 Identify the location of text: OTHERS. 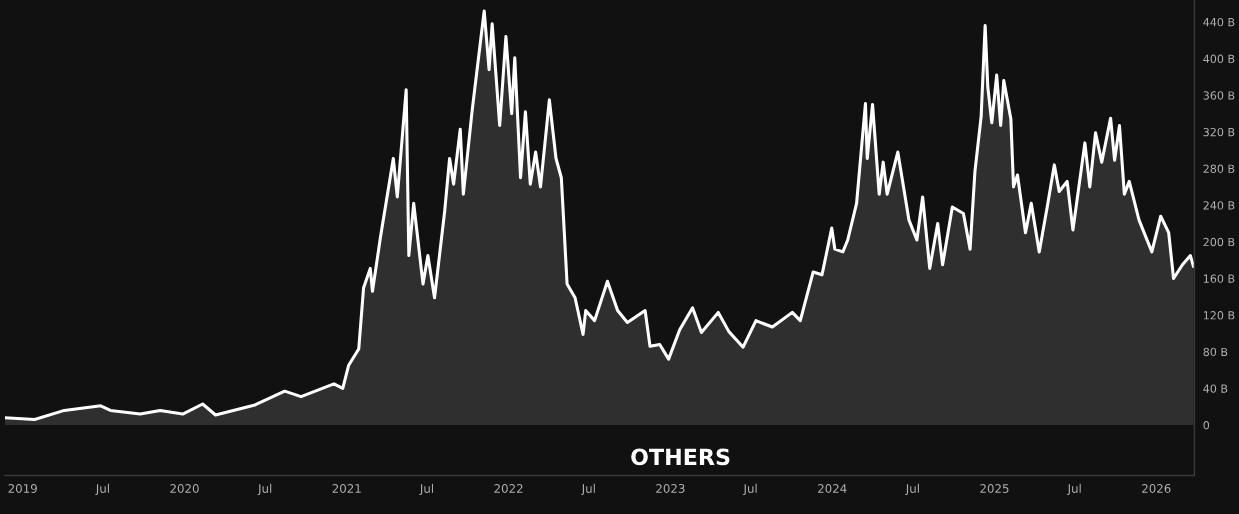
(680, 457).